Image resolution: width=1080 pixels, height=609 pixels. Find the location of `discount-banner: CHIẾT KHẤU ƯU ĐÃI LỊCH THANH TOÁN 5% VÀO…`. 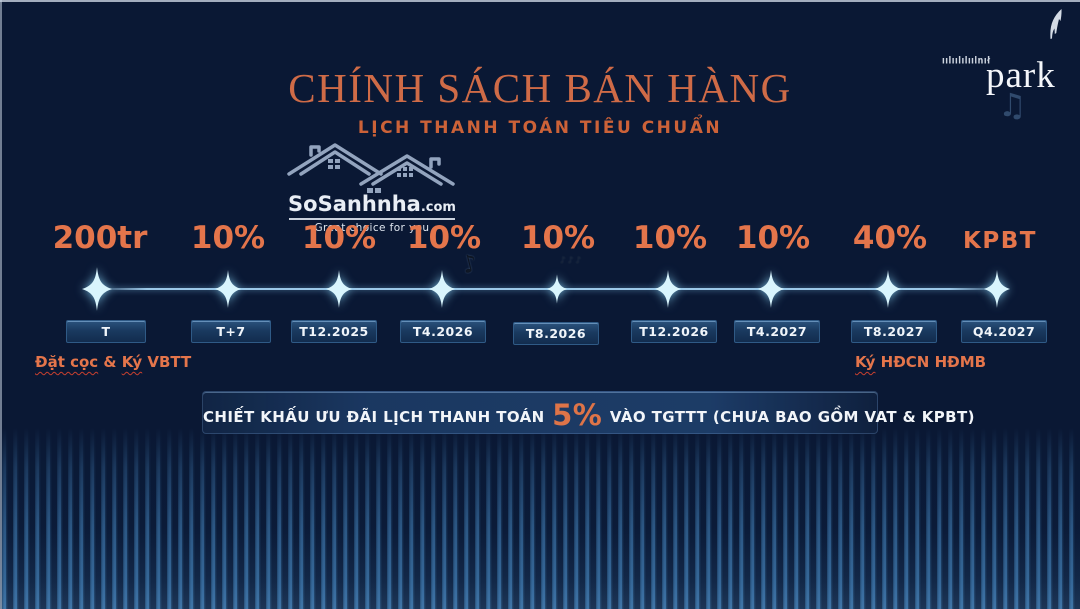

discount-banner: CHIẾT KHẤU ƯU ĐÃI LỊCH THANH TOÁN 5% VÀO… is located at coordinates (588, 412).